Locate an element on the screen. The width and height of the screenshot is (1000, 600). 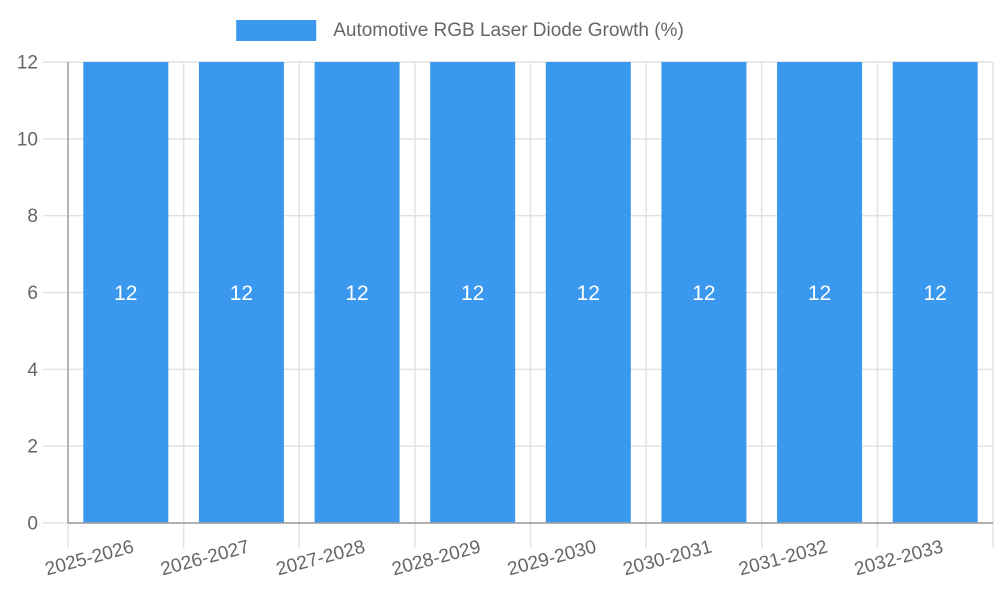
x-tick-label: 2030-2031 is located at coordinates (667, 559).